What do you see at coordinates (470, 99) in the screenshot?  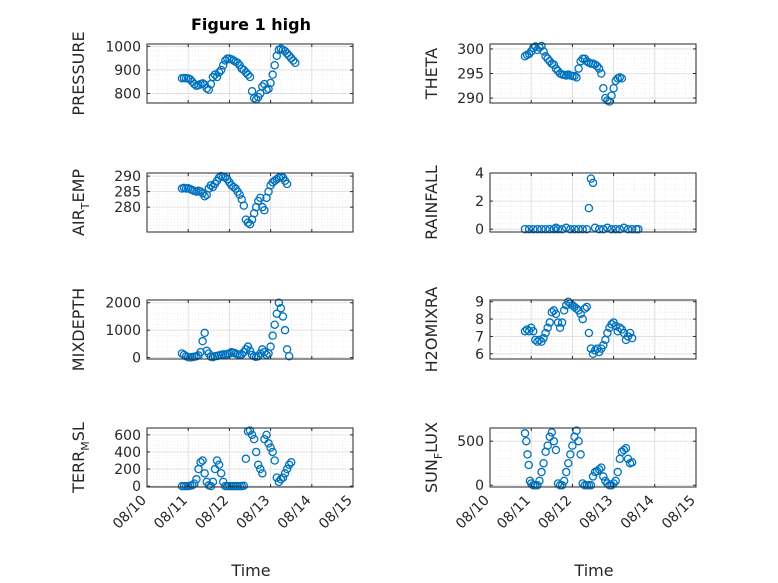 I see `y-tick-label: 290` at bounding box center [470, 99].